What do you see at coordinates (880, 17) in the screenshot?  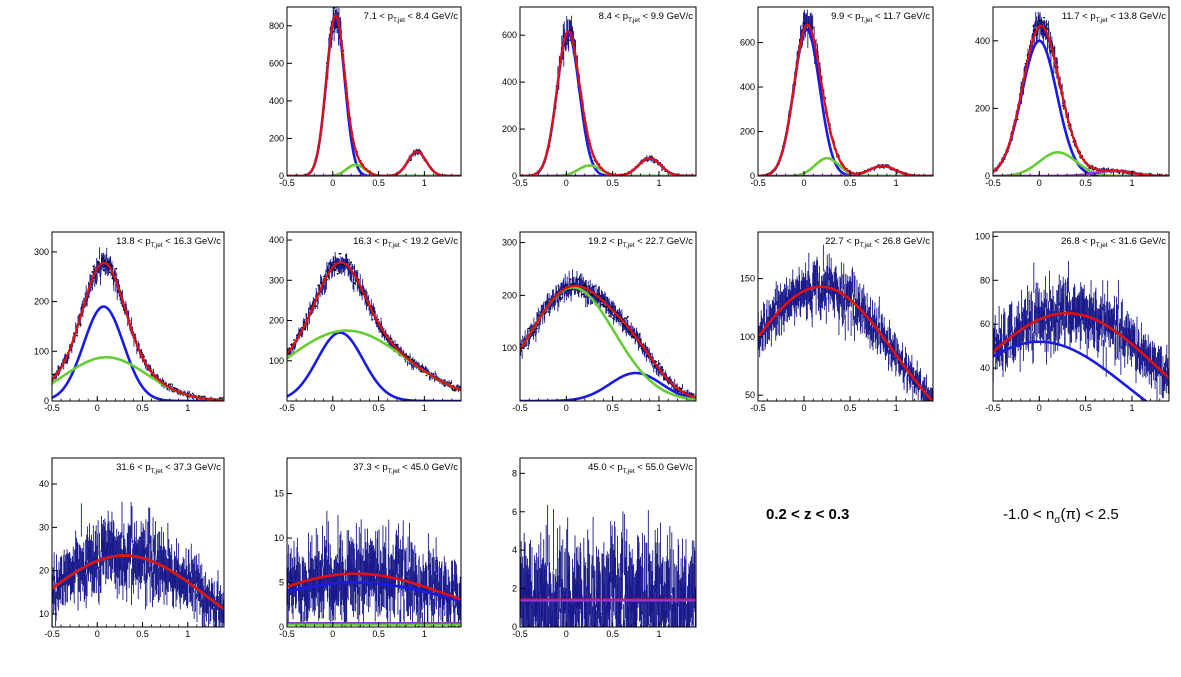 I see `panel-title: 9.9 < pT,jet < 11.7 GeV/c` at bounding box center [880, 17].